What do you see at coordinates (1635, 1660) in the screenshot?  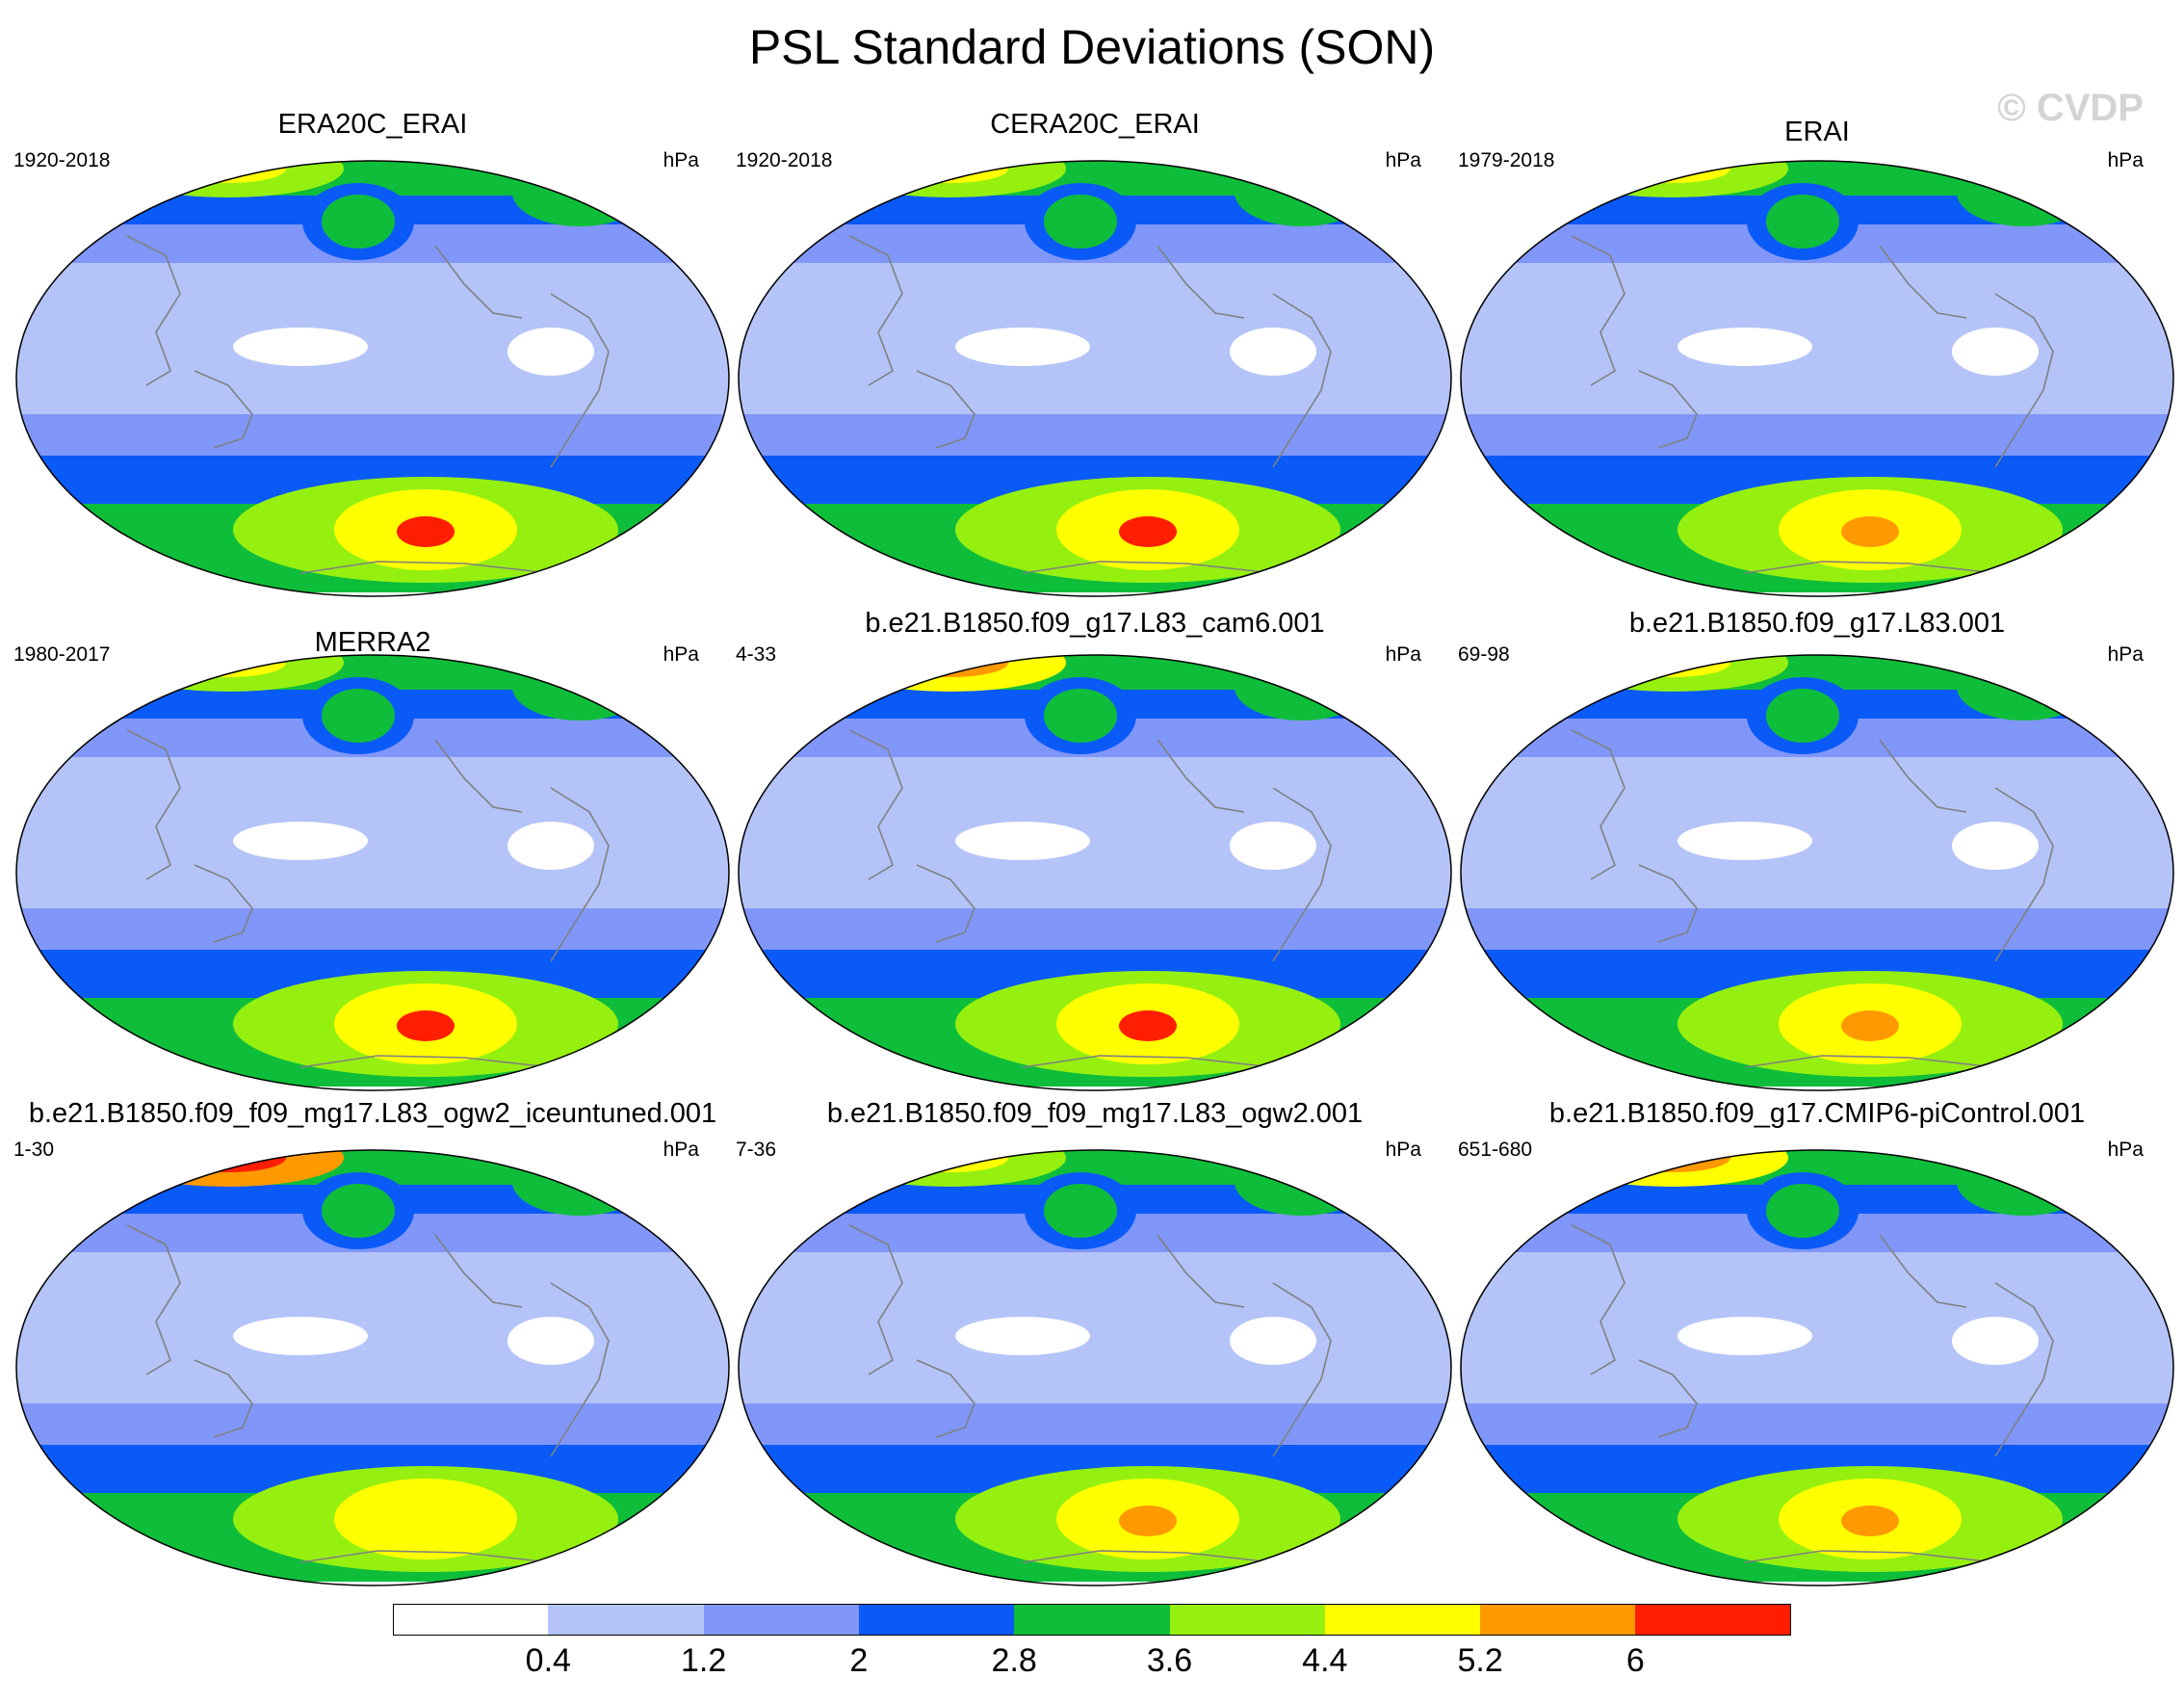 I see `colorbar-tick-label: 6` at bounding box center [1635, 1660].